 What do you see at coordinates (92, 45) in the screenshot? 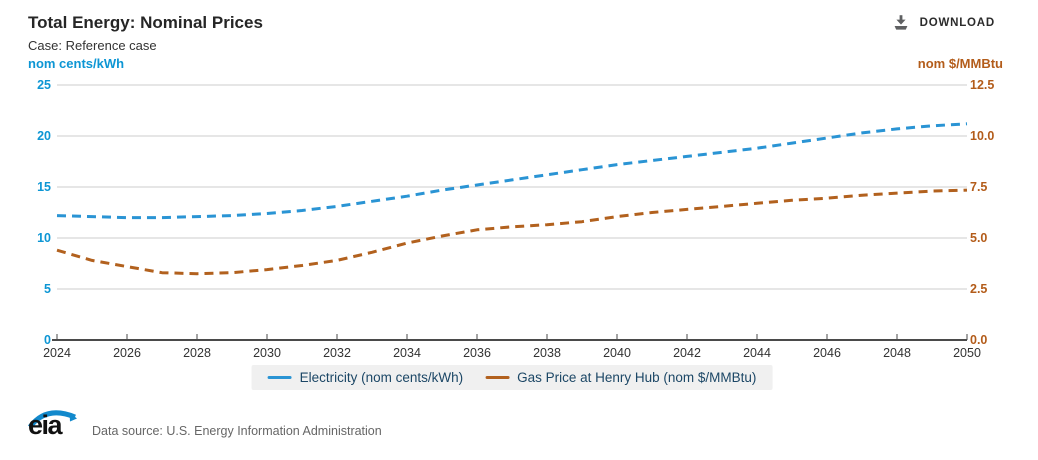
I see `case-label: Case: Reference case` at bounding box center [92, 45].